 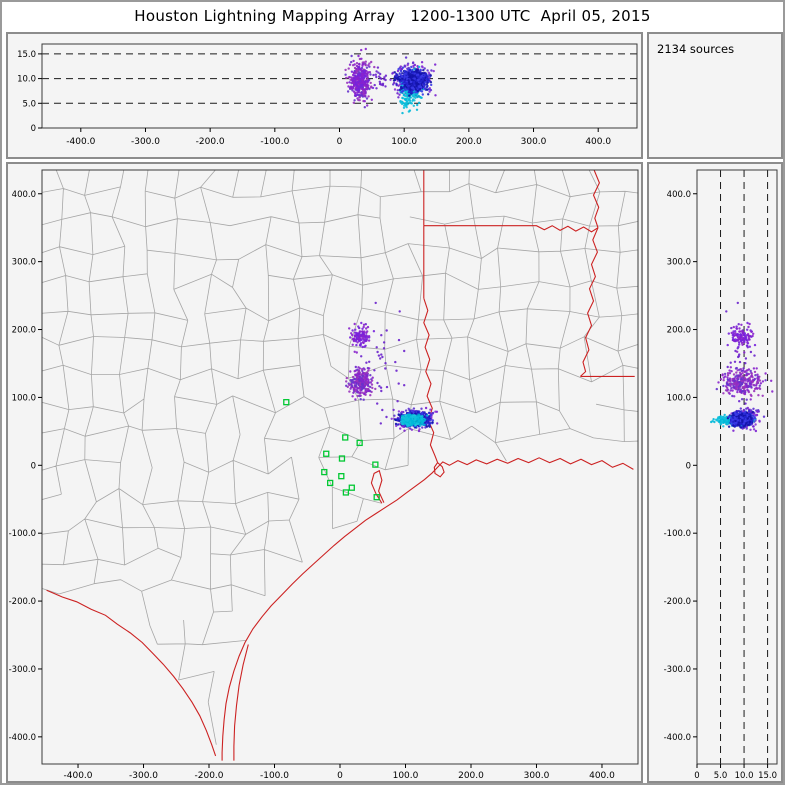 What do you see at coordinates (26, 55) in the screenshot?
I see `svg-text: 15.0` at bounding box center [26, 55].